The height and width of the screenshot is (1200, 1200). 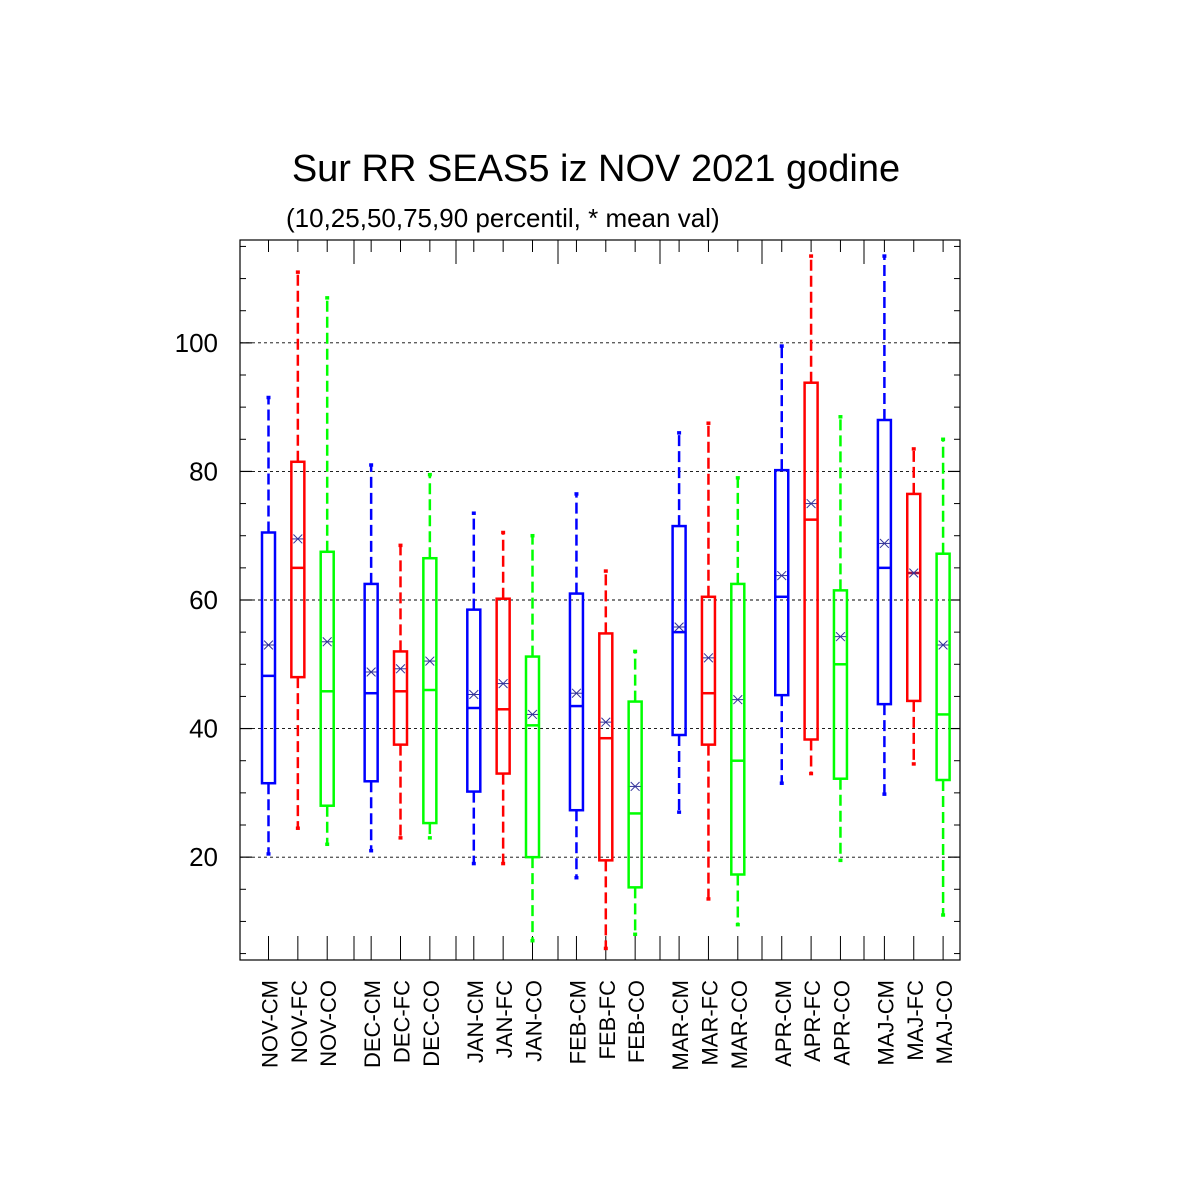 I want to click on box-maj-cm, so click(x=884, y=525).